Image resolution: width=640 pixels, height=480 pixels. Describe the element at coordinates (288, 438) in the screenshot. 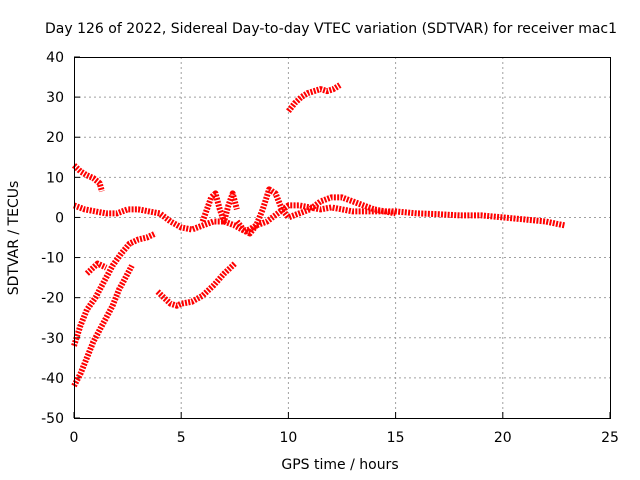

I see `x-tick-label: 10` at that location.